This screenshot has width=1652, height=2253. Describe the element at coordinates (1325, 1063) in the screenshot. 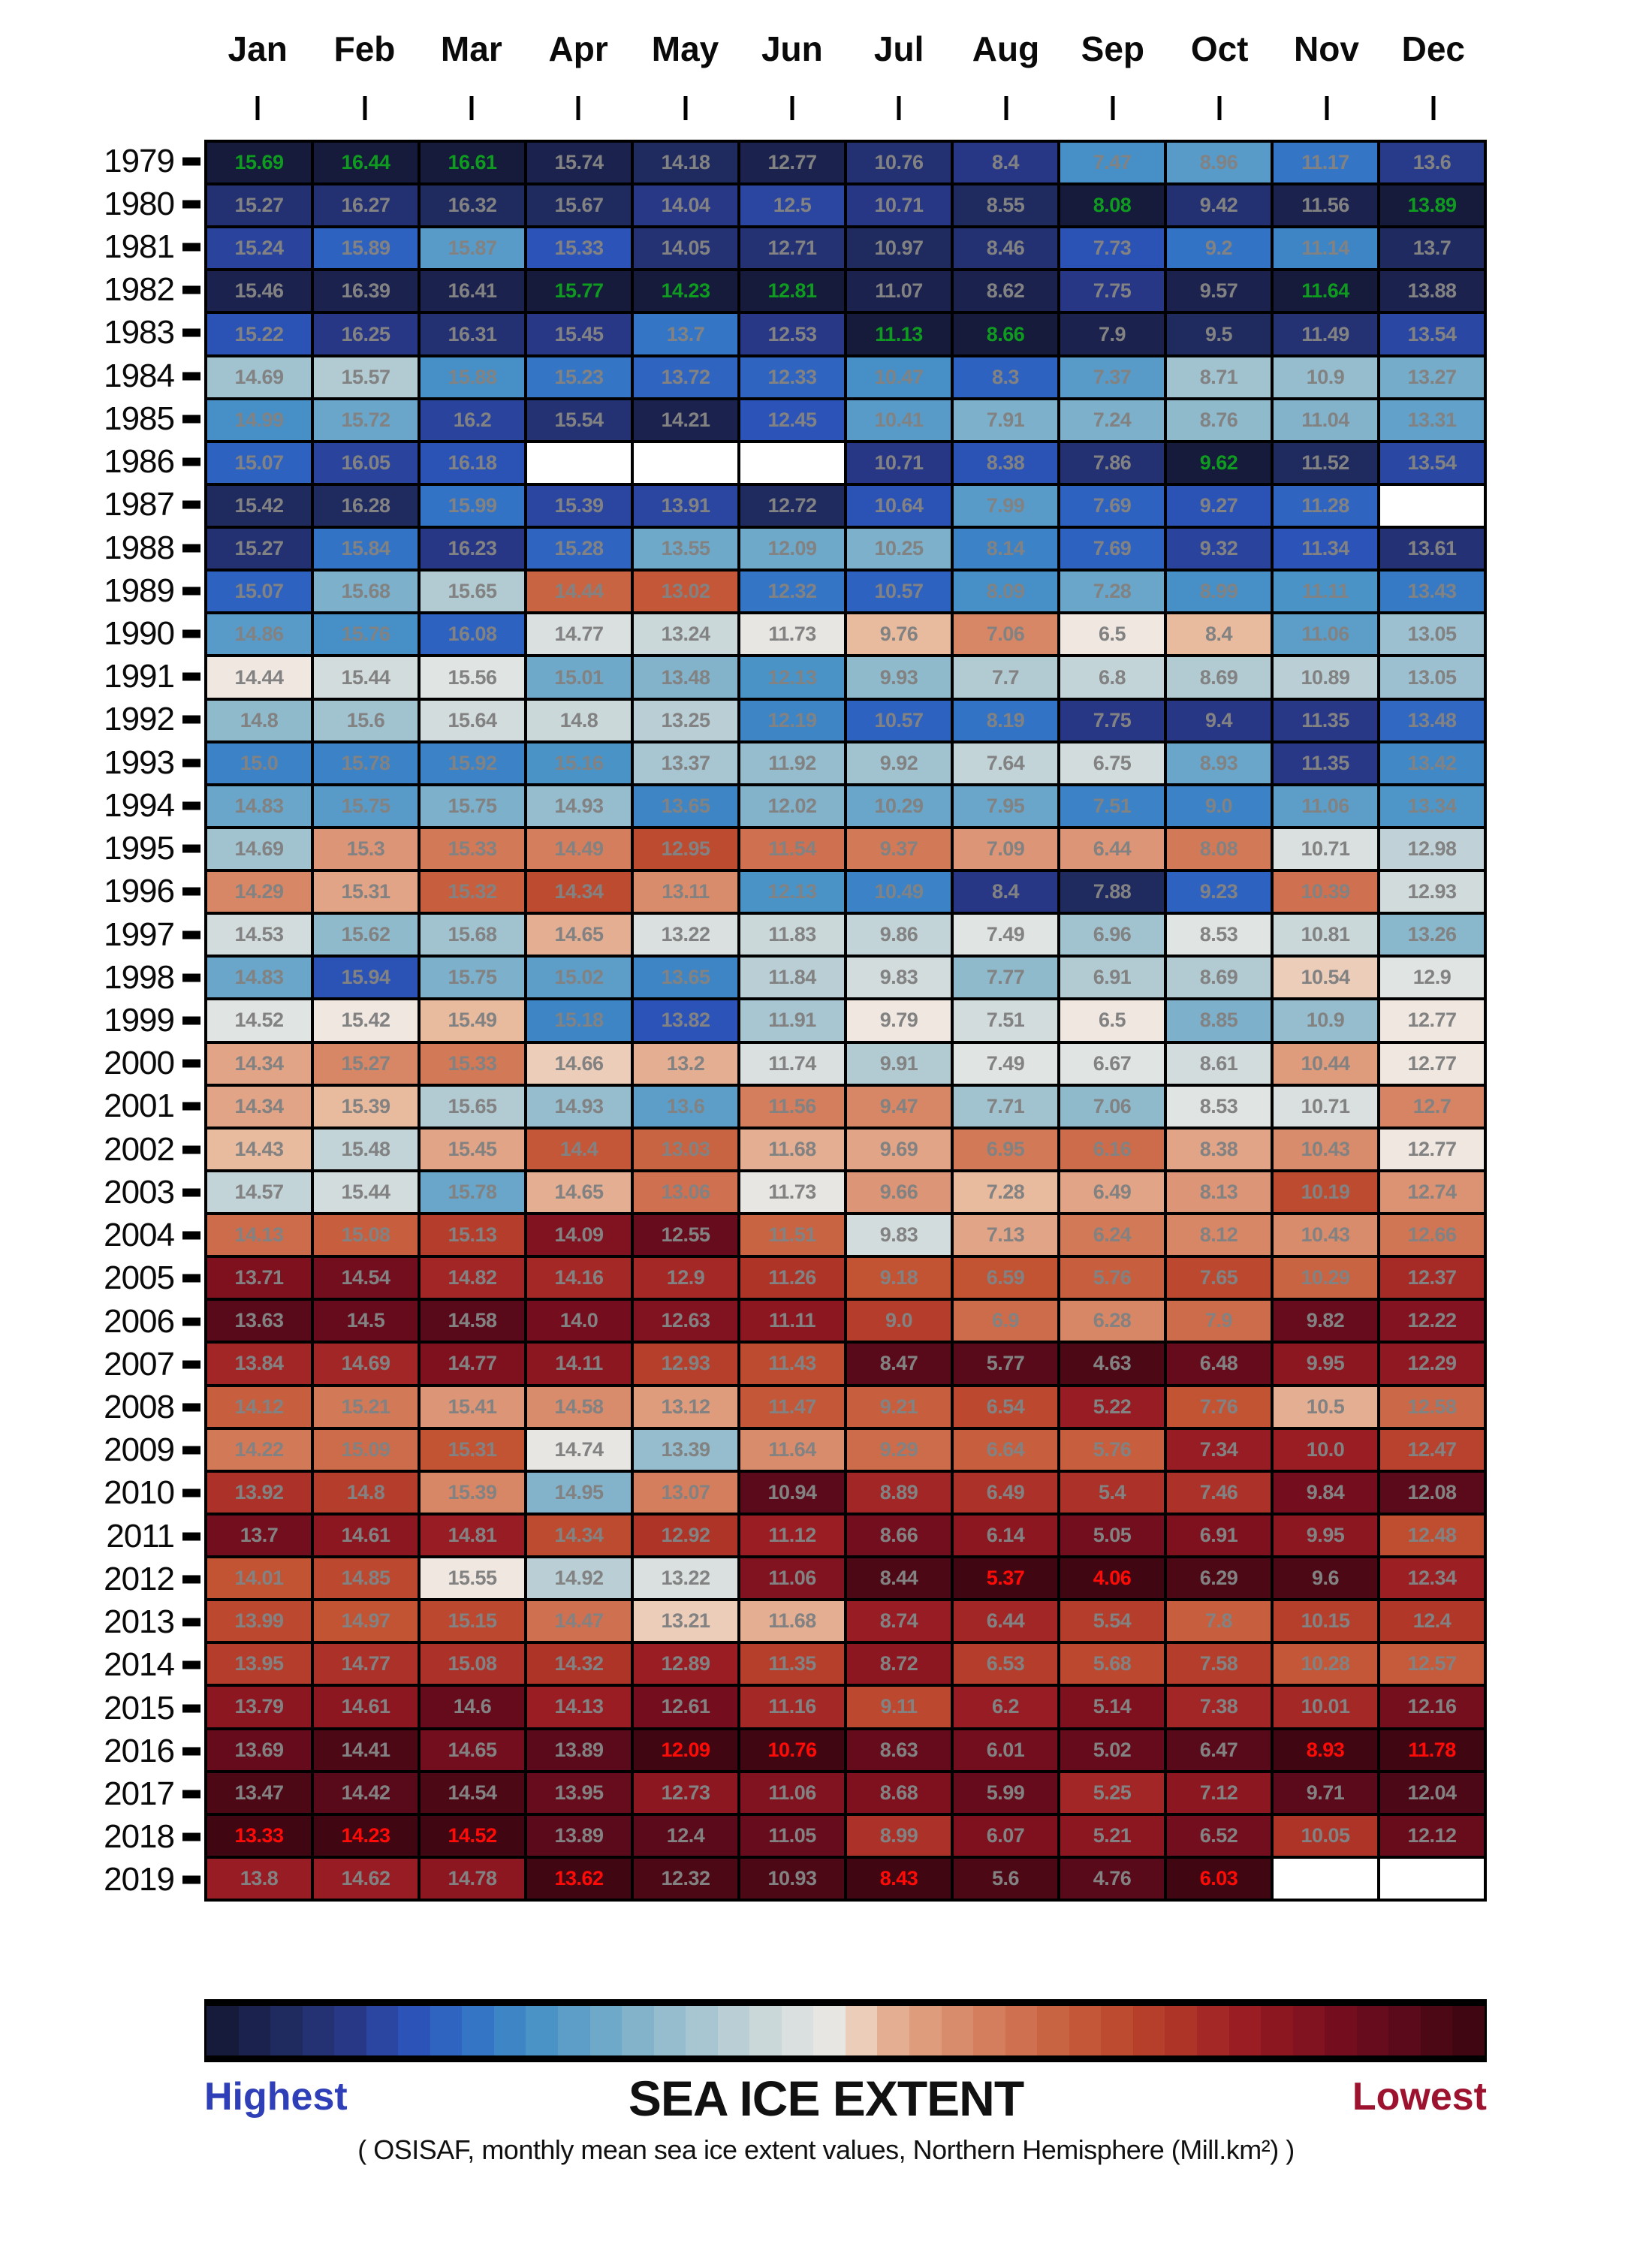

I see `heatmap-cell: 10.44` at that location.